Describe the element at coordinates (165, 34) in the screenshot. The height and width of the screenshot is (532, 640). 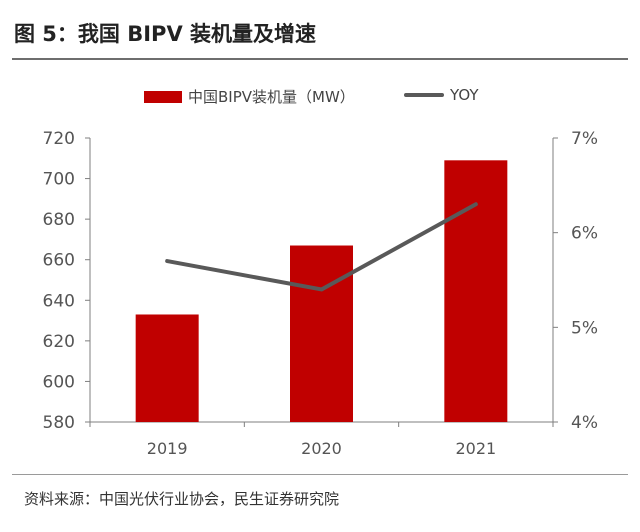
I see `chart-title: 图 5：我国 BIPV 装机量及增速` at that location.